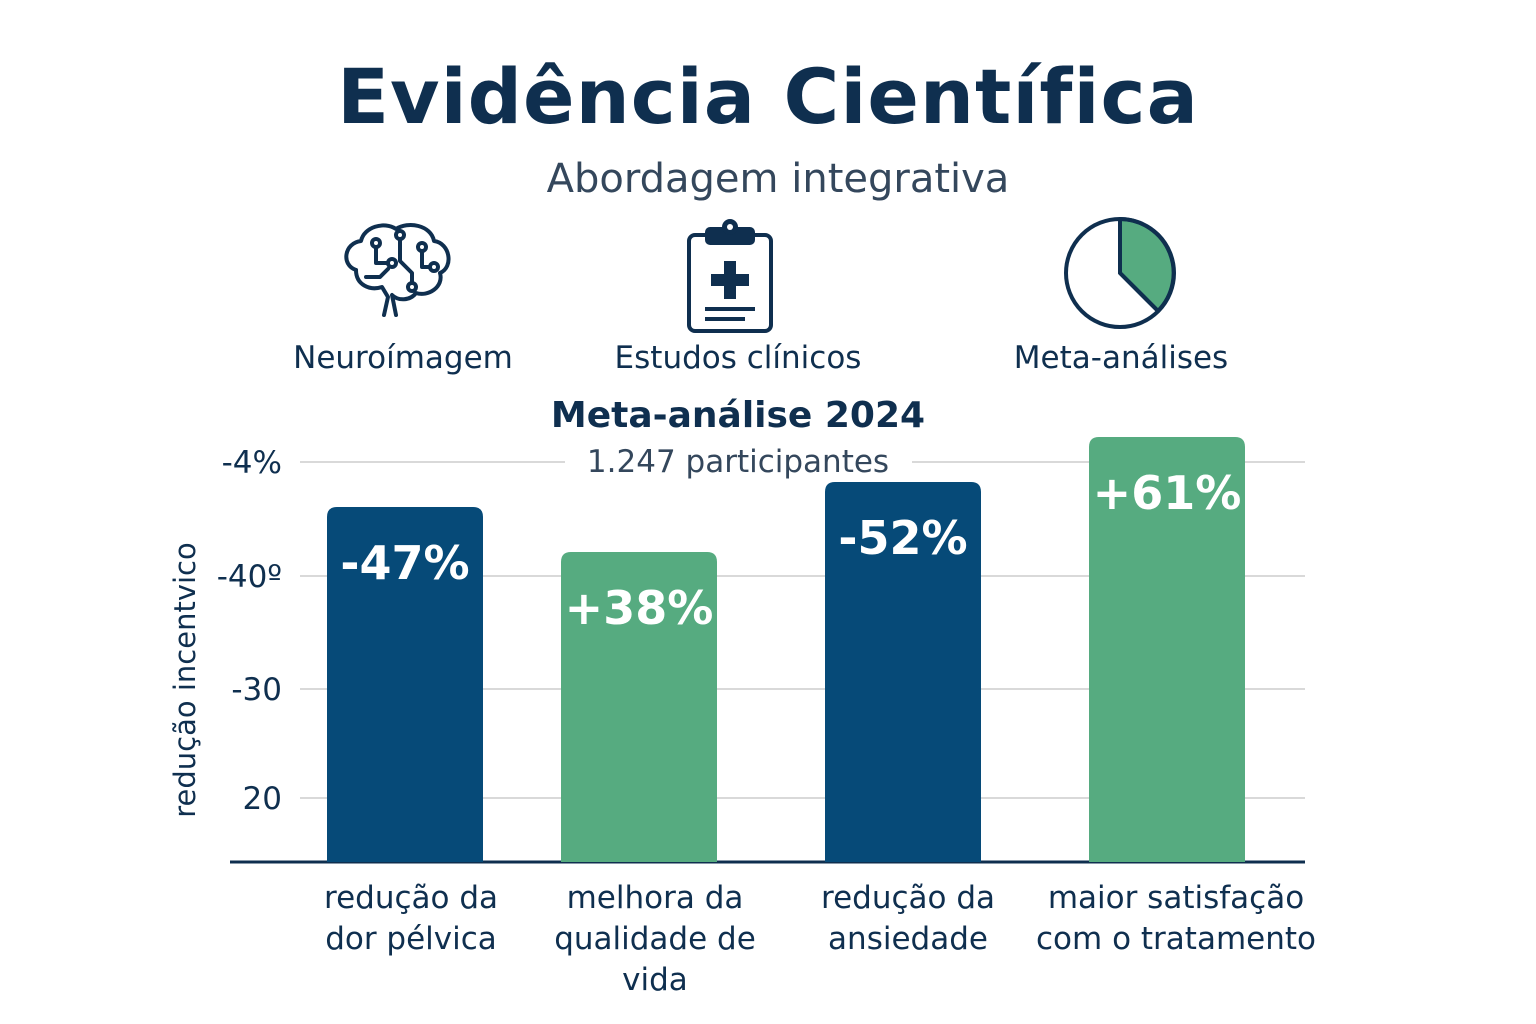 The width and height of the screenshot is (1536, 1024). What do you see at coordinates (738, 415) in the screenshot?
I see `chart-title: Meta-análise 2024` at bounding box center [738, 415].